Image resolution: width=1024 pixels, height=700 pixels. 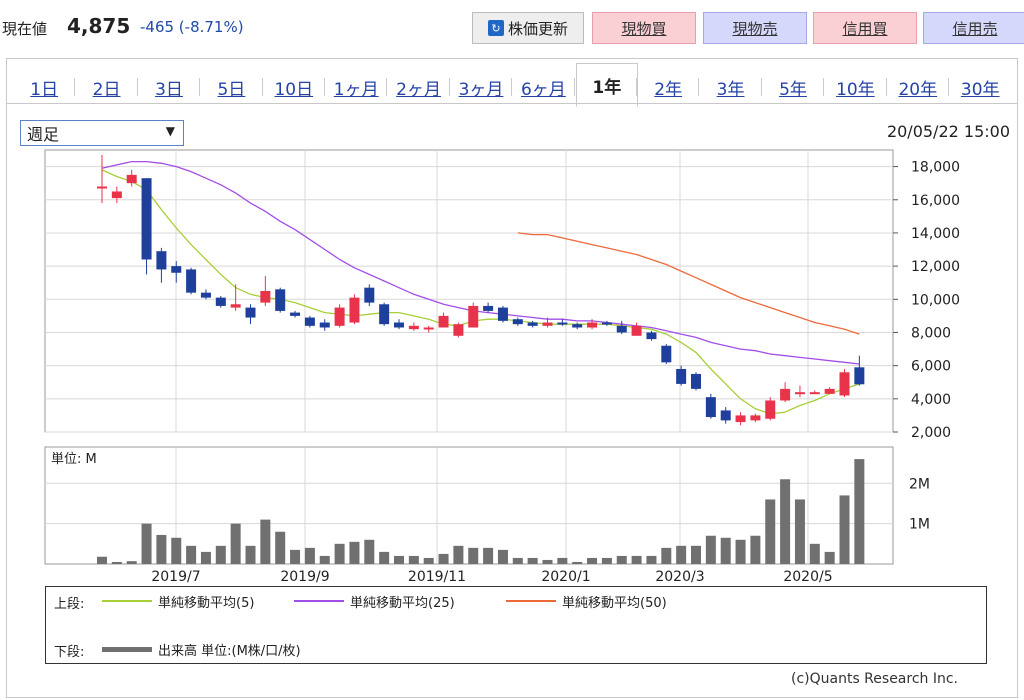 I want to click on legend-volume-swatch, so click(x=127, y=649).